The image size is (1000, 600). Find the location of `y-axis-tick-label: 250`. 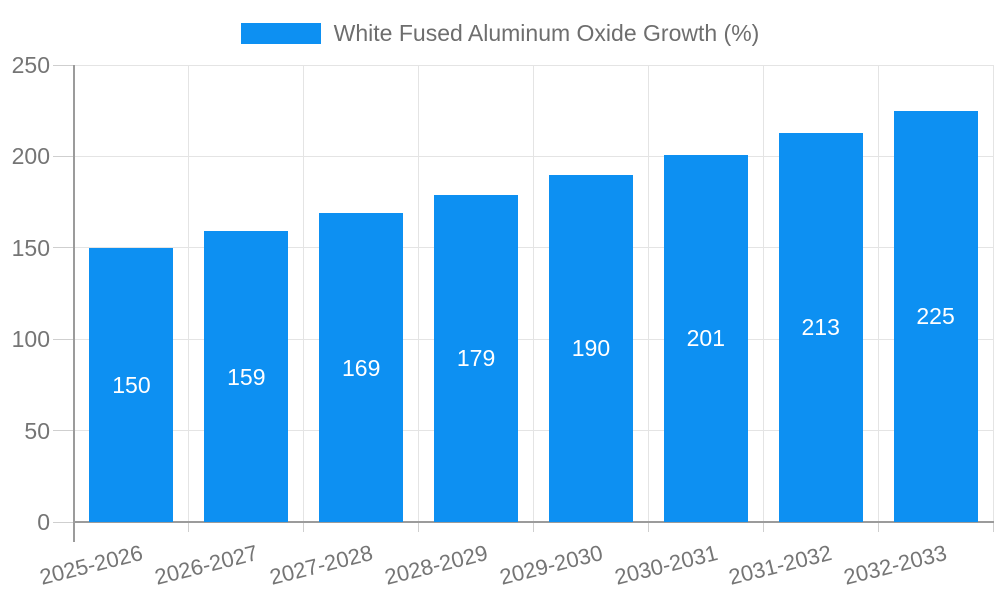

y-axis-tick-label: 250 is located at coordinates (30, 65).